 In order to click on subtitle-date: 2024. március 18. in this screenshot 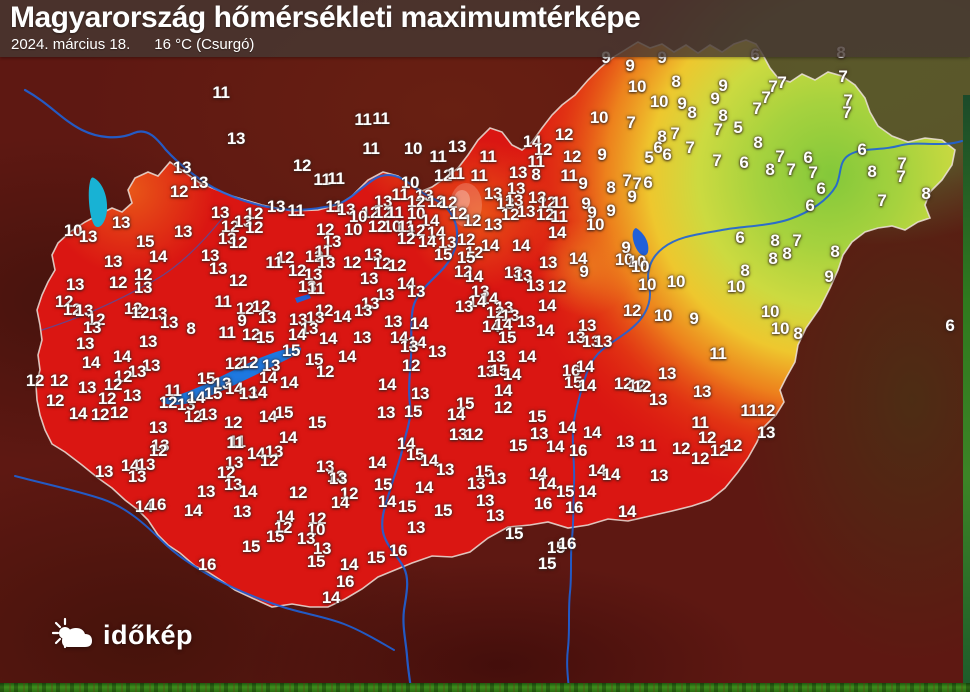, I will do `click(71, 44)`.